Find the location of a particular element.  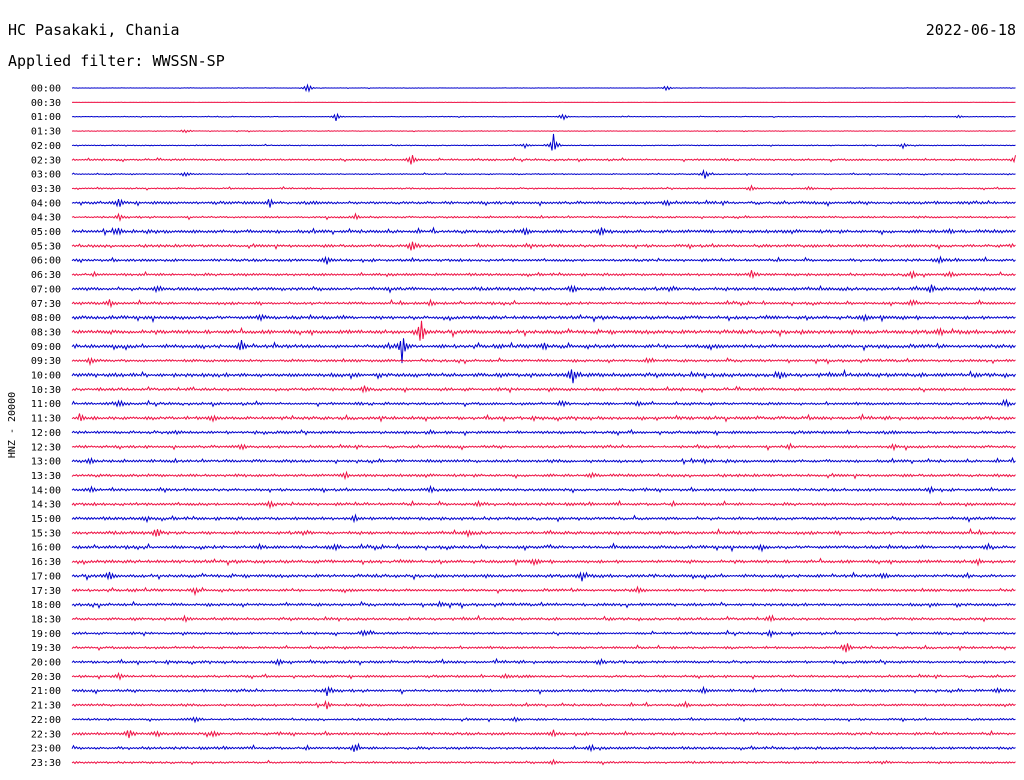

time-tick-label: 15:30 is located at coordinates (46, 533).